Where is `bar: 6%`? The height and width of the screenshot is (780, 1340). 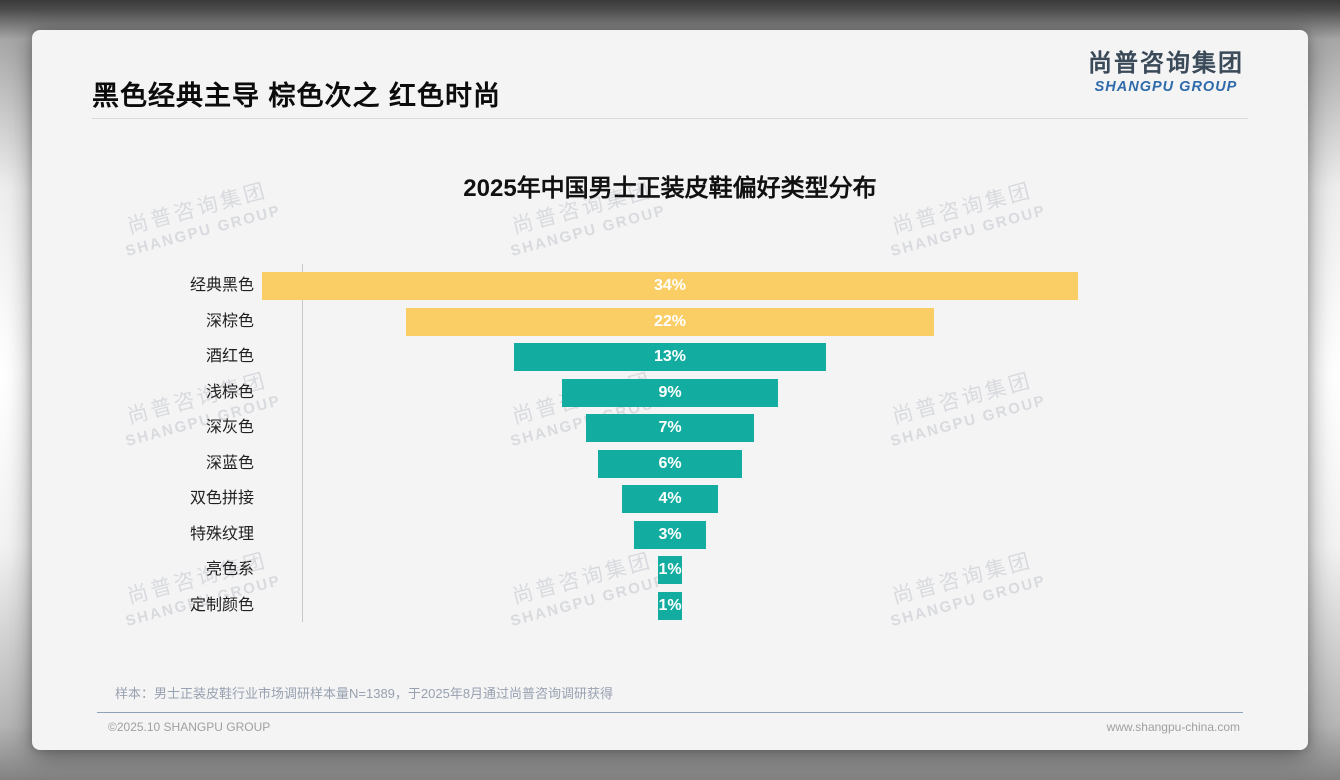 bar: 6% is located at coordinates (670, 463).